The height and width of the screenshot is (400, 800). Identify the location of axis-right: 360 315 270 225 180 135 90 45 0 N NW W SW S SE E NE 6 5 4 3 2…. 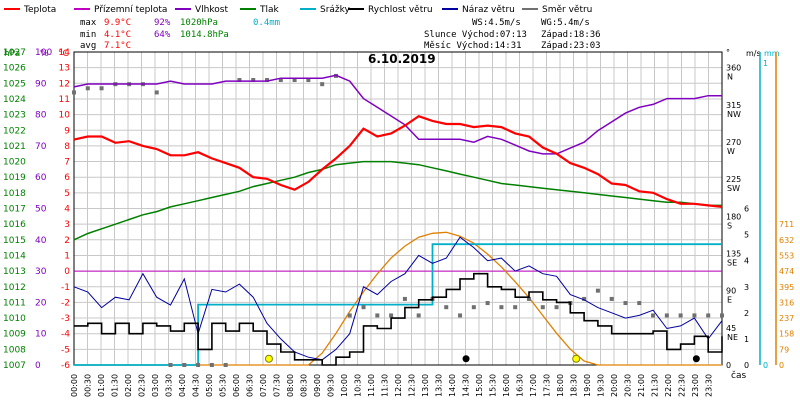
(760, 211).